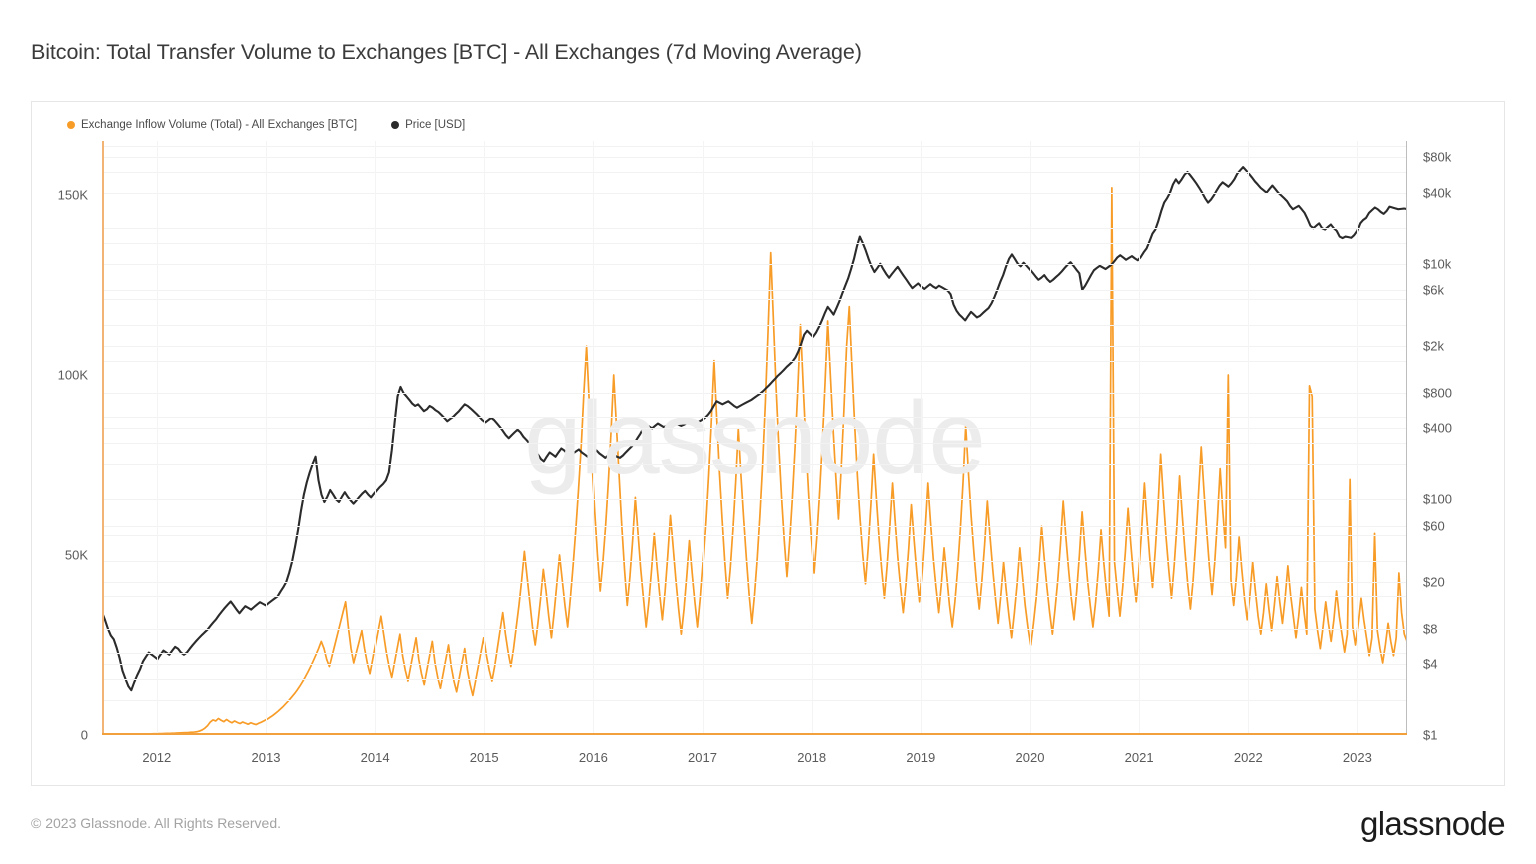  What do you see at coordinates (1357, 757) in the screenshot?
I see `x-axis-tick-label: 2023` at bounding box center [1357, 757].